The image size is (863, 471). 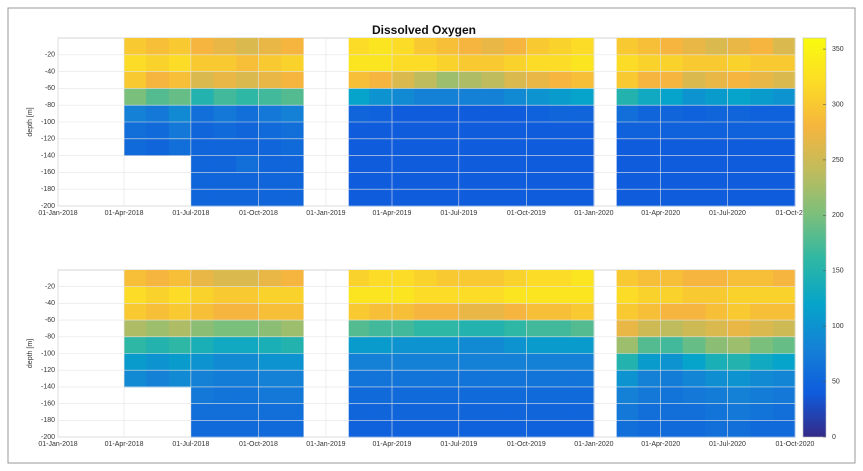 I want to click on y-tick-label: -180, so click(x=48, y=189).